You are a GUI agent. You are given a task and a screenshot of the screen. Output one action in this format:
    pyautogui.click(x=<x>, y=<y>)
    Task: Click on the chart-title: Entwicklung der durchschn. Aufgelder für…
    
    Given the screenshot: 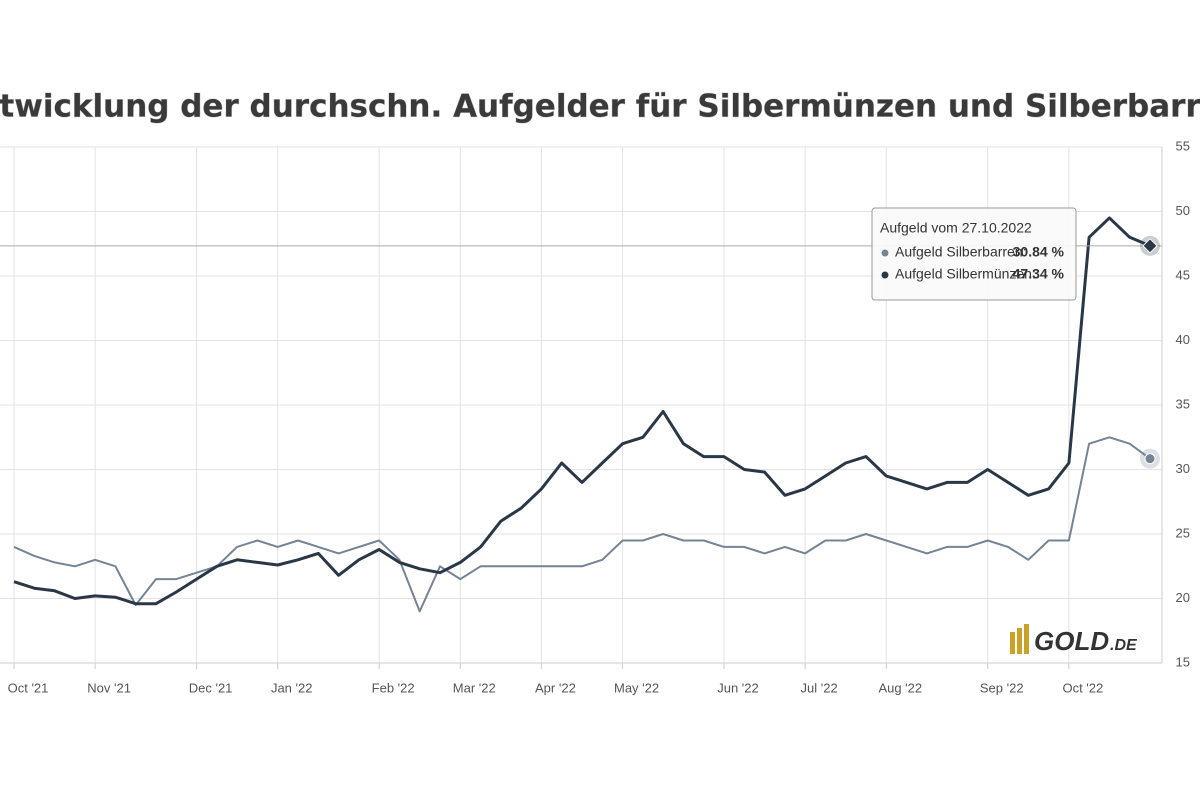 What is the action you would take?
    pyautogui.click(x=600, y=107)
    